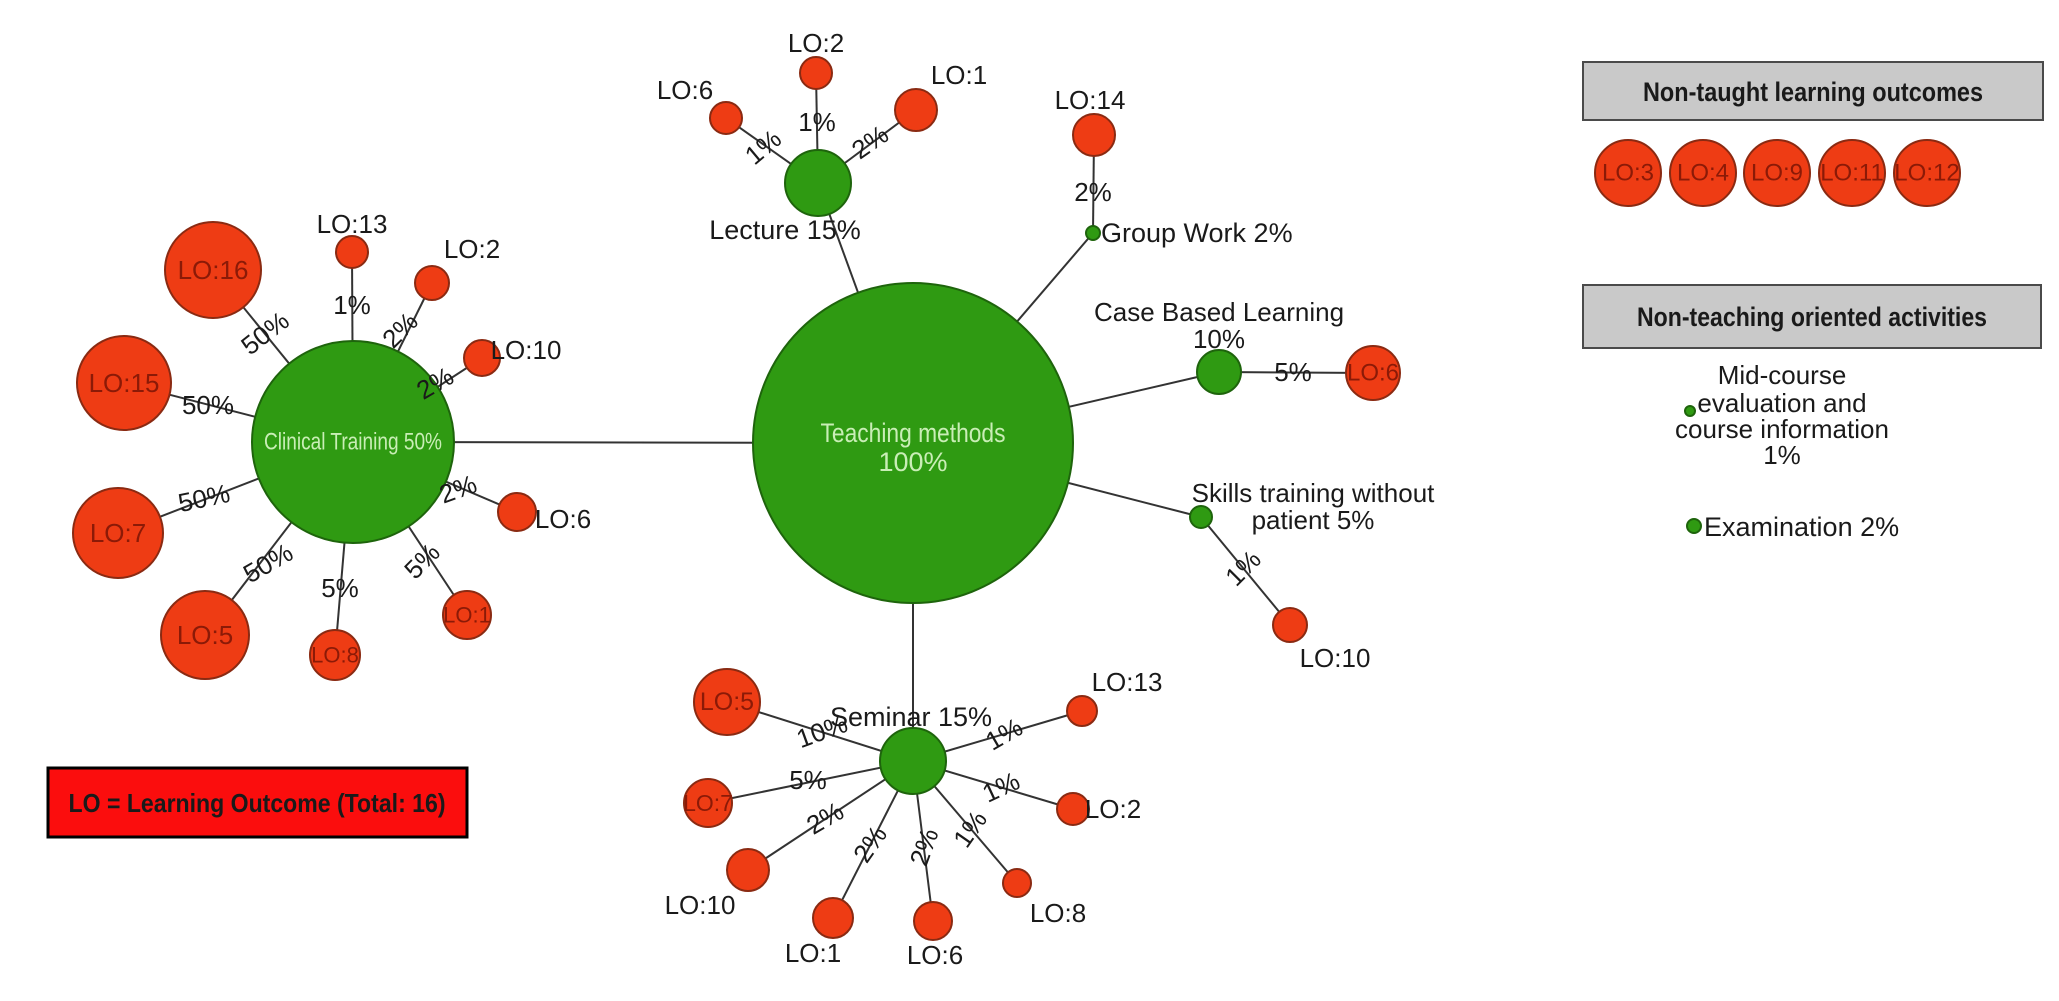 The width and height of the screenshot is (2059, 1001). What do you see at coordinates (1001, 786) in the screenshot?
I see `pct-seminar-lo2: 1%` at bounding box center [1001, 786].